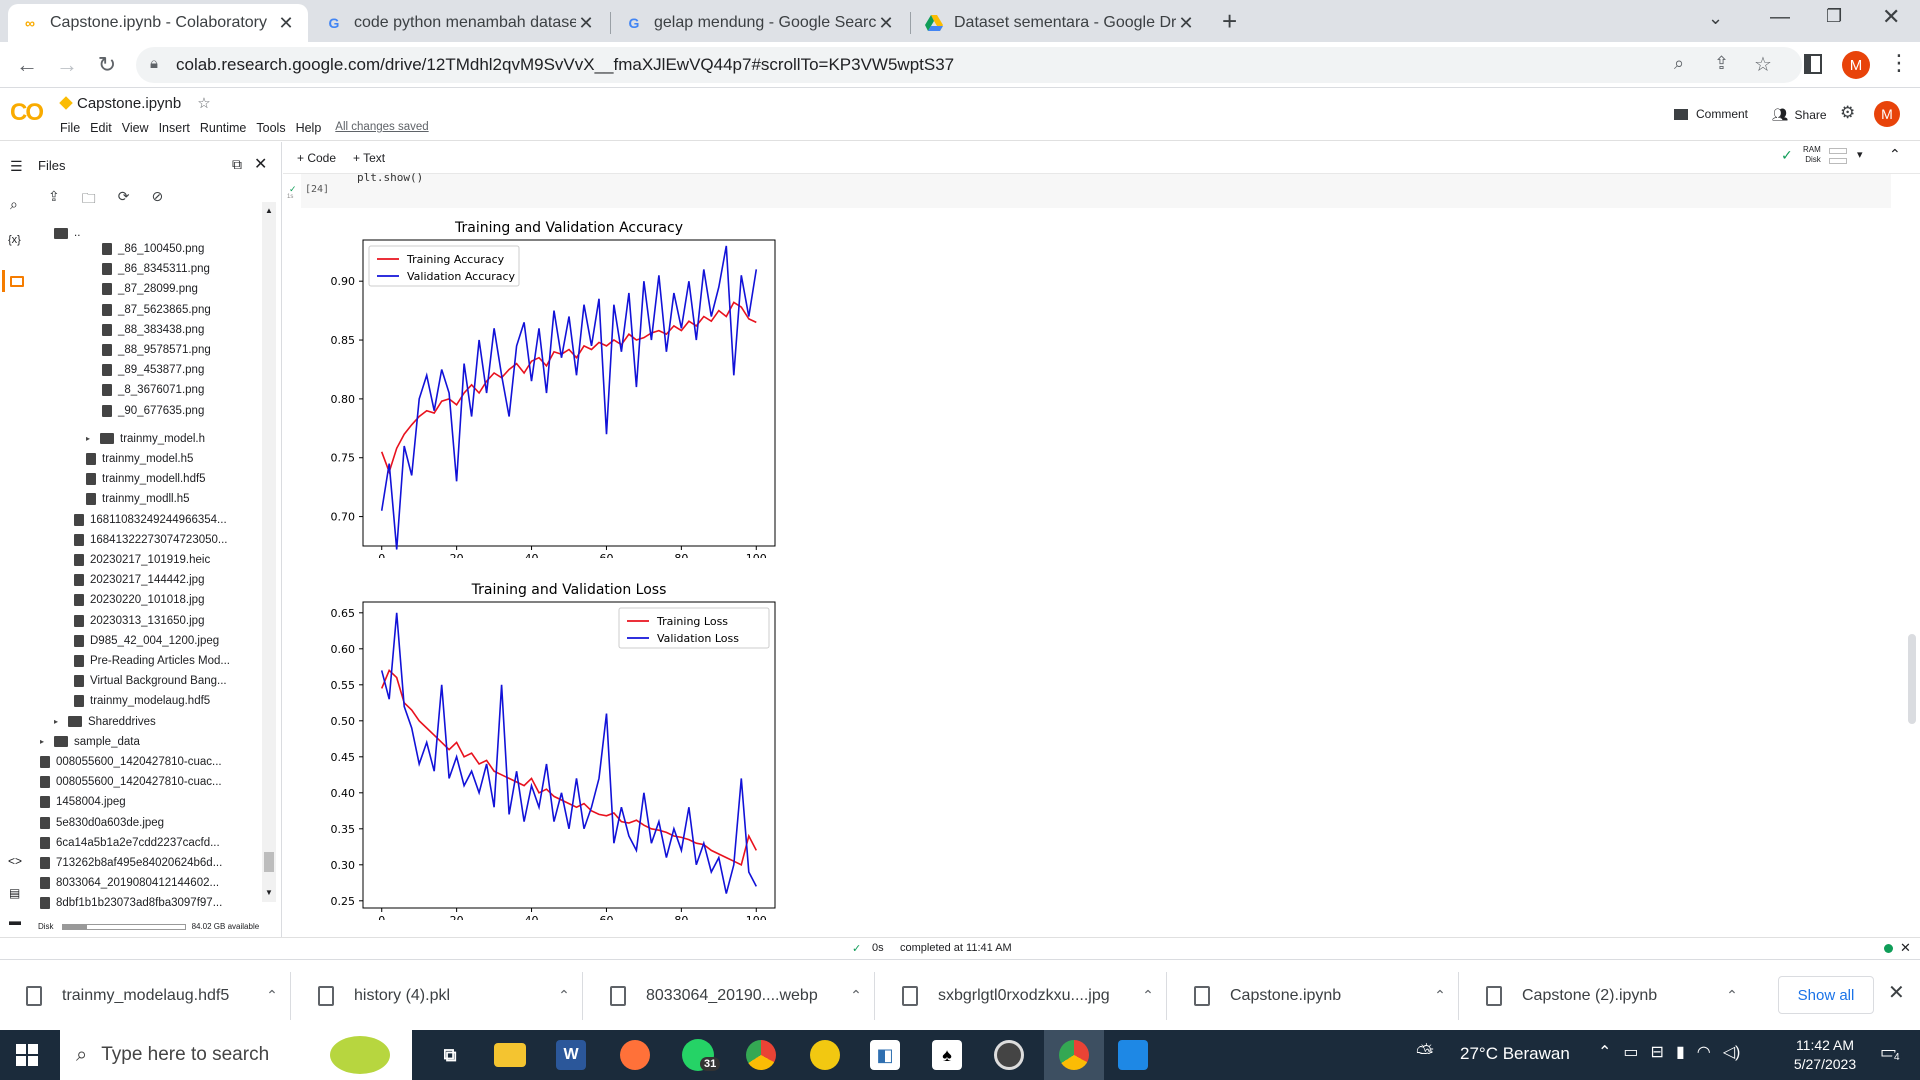 Image resolution: width=1920 pixels, height=1080 pixels. I want to click on battery-icon: ▮, so click(1680, 1052).